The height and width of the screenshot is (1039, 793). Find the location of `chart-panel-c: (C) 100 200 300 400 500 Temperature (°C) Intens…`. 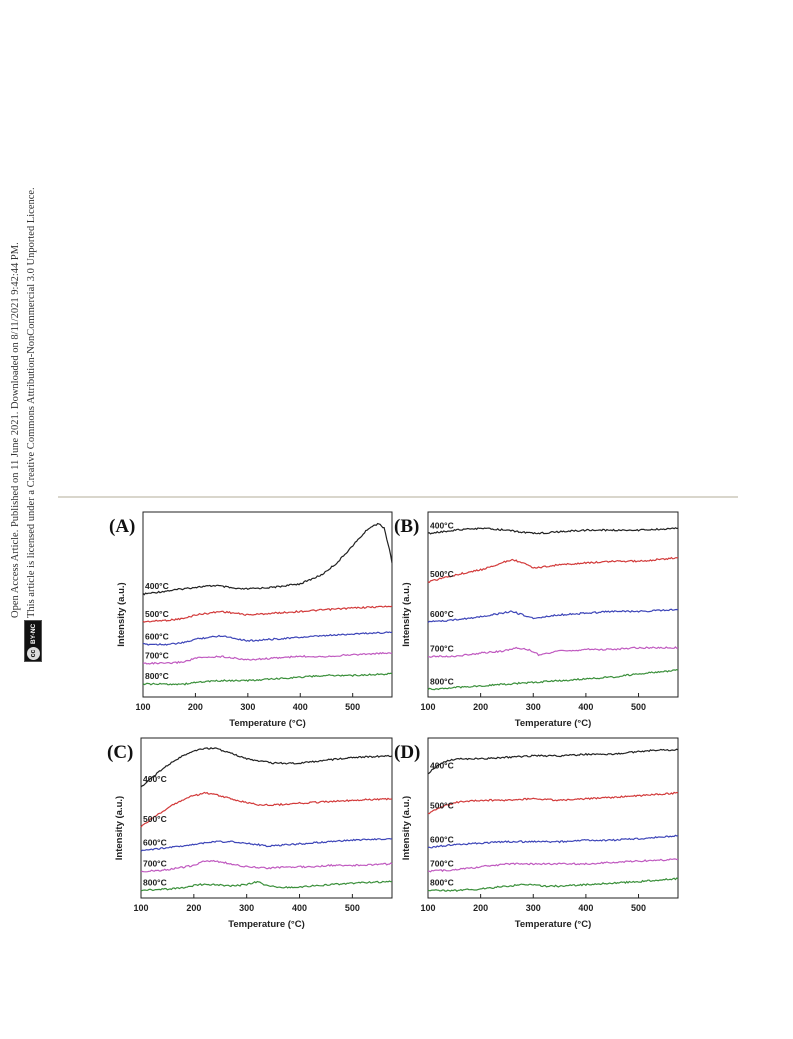

chart-panel-c: (C) 100 200 300 400 500 Temperature (°C) Intens… is located at coordinates (250, 833).